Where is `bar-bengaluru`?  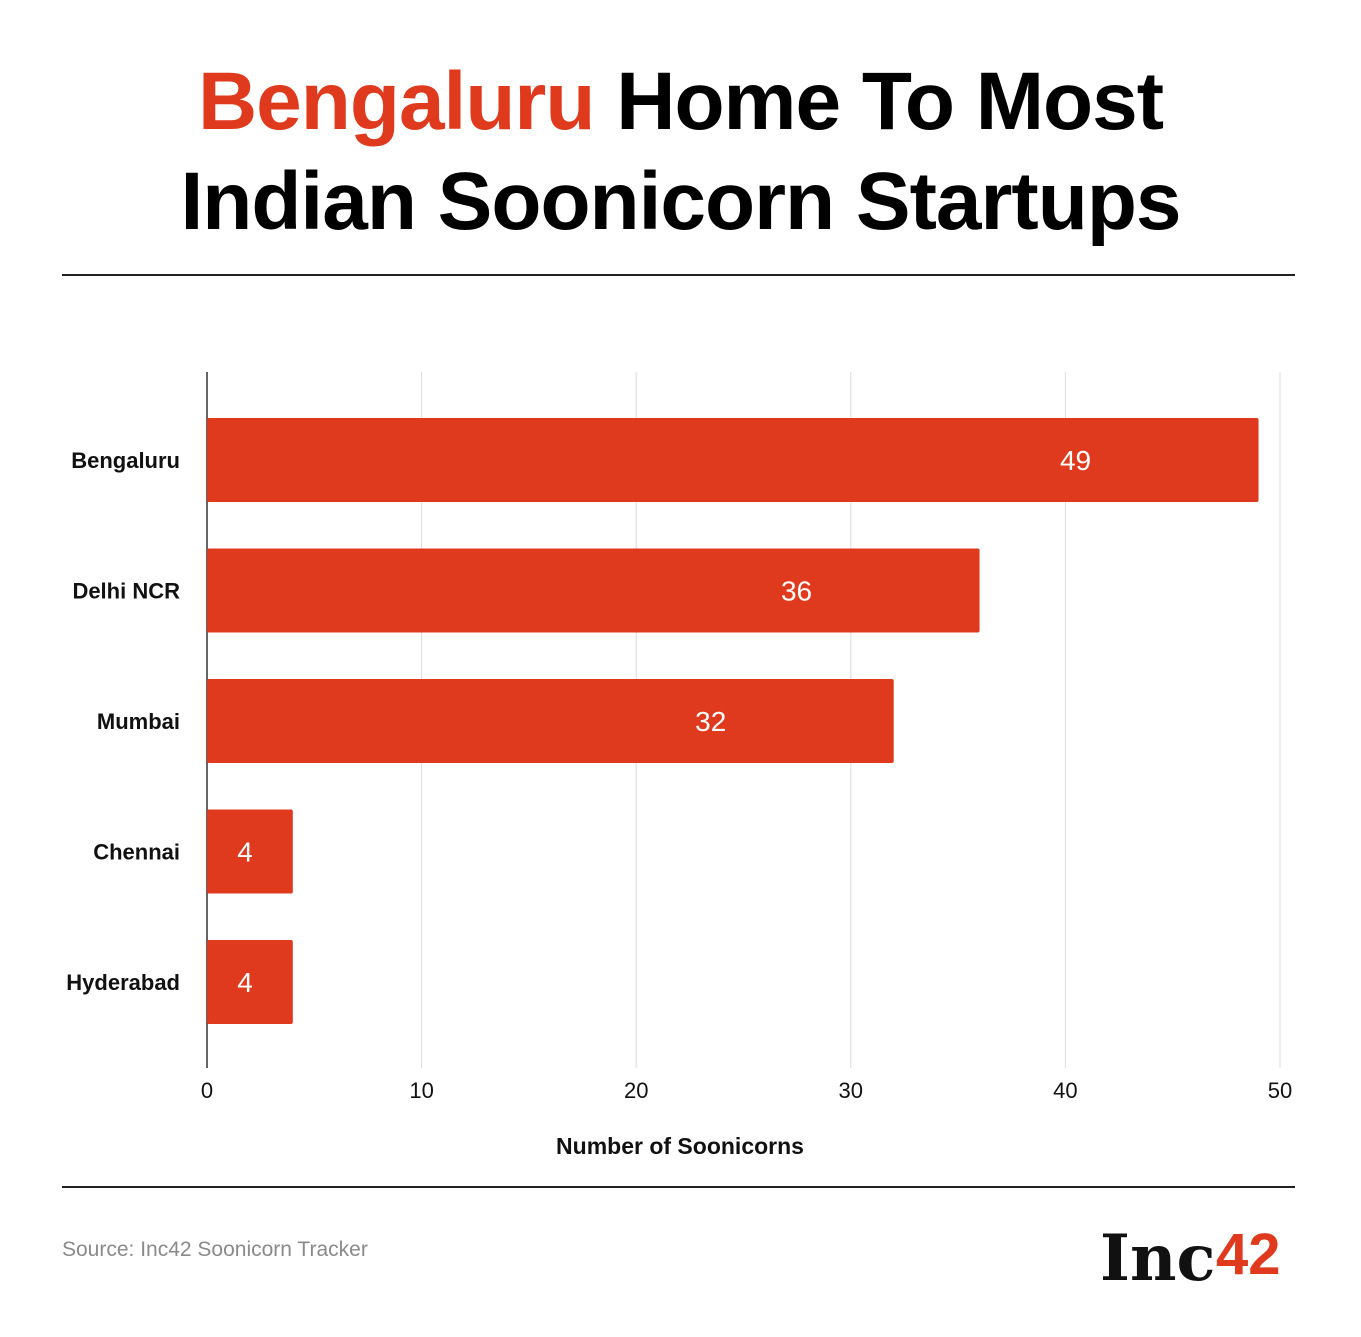 bar-bengaluru is located at coordinates (733, 460).